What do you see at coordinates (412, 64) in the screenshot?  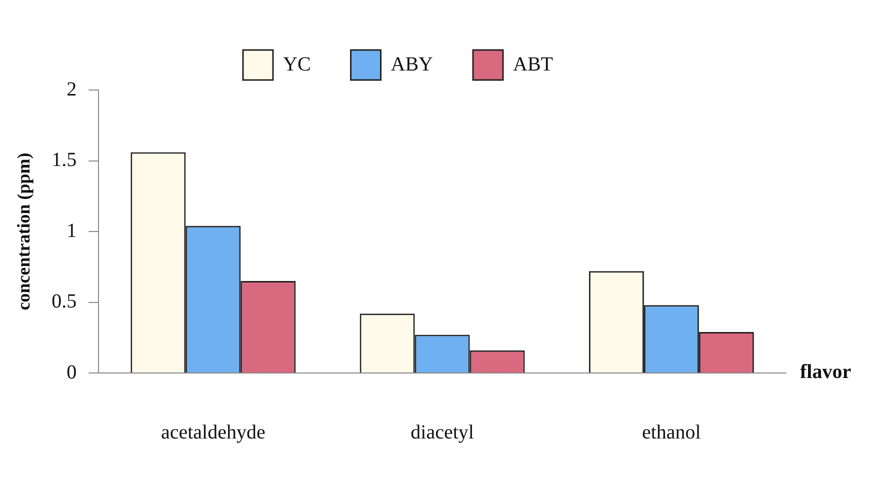 I see `legend-label: ABY` at bounding box center [412, 64].